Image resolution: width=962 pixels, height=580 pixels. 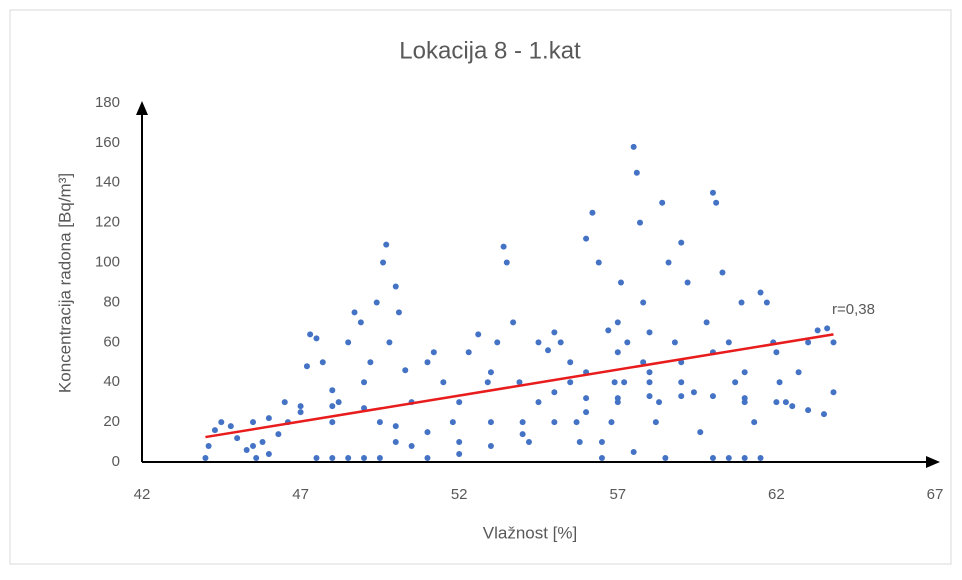 What do you see at coordinates (853, 309) in the screenshot?
I see `annotation: r=0,38` at bounding box center [853, 309].